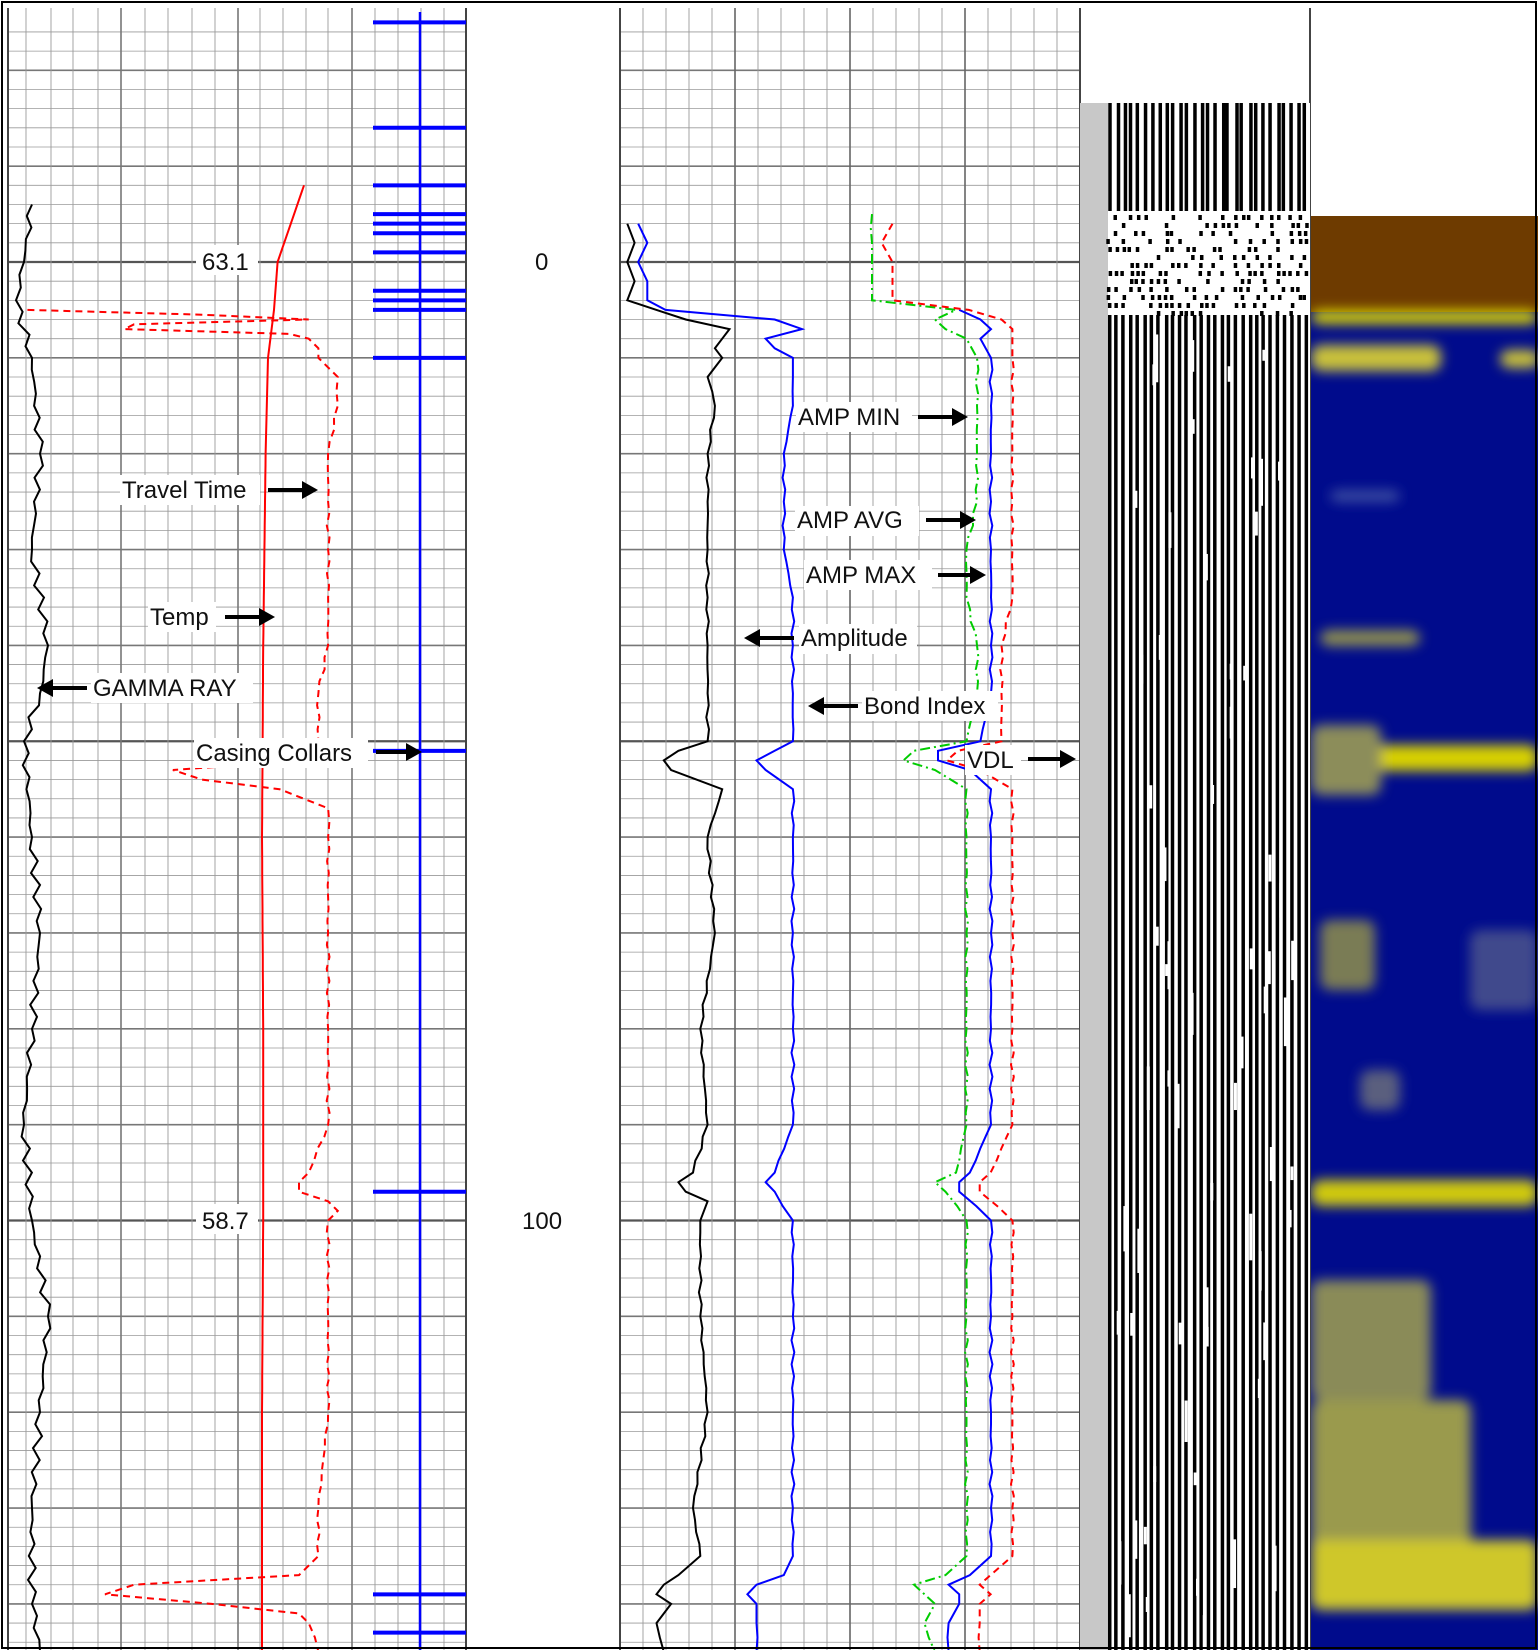 This screenshot has height=1650, width=1538. Describe the element at coordinates (1094, 876) in the screenshot. I see `vdl-background` at that location.